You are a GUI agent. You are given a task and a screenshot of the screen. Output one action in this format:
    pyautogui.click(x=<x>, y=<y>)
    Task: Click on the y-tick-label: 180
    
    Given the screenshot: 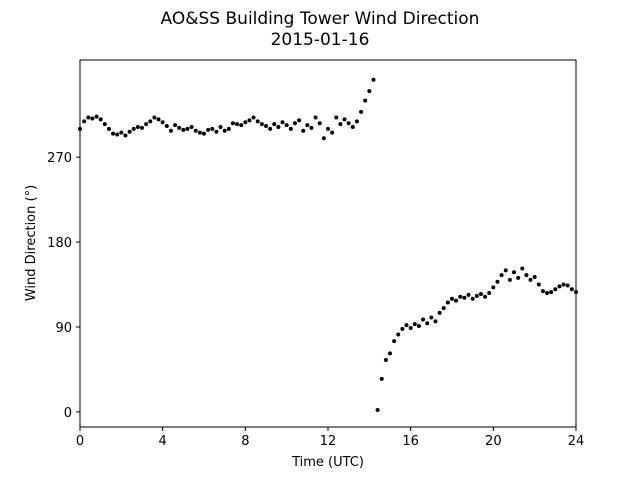 What is the action you would take?
    pyautogui.click(x=59, y=243)
    